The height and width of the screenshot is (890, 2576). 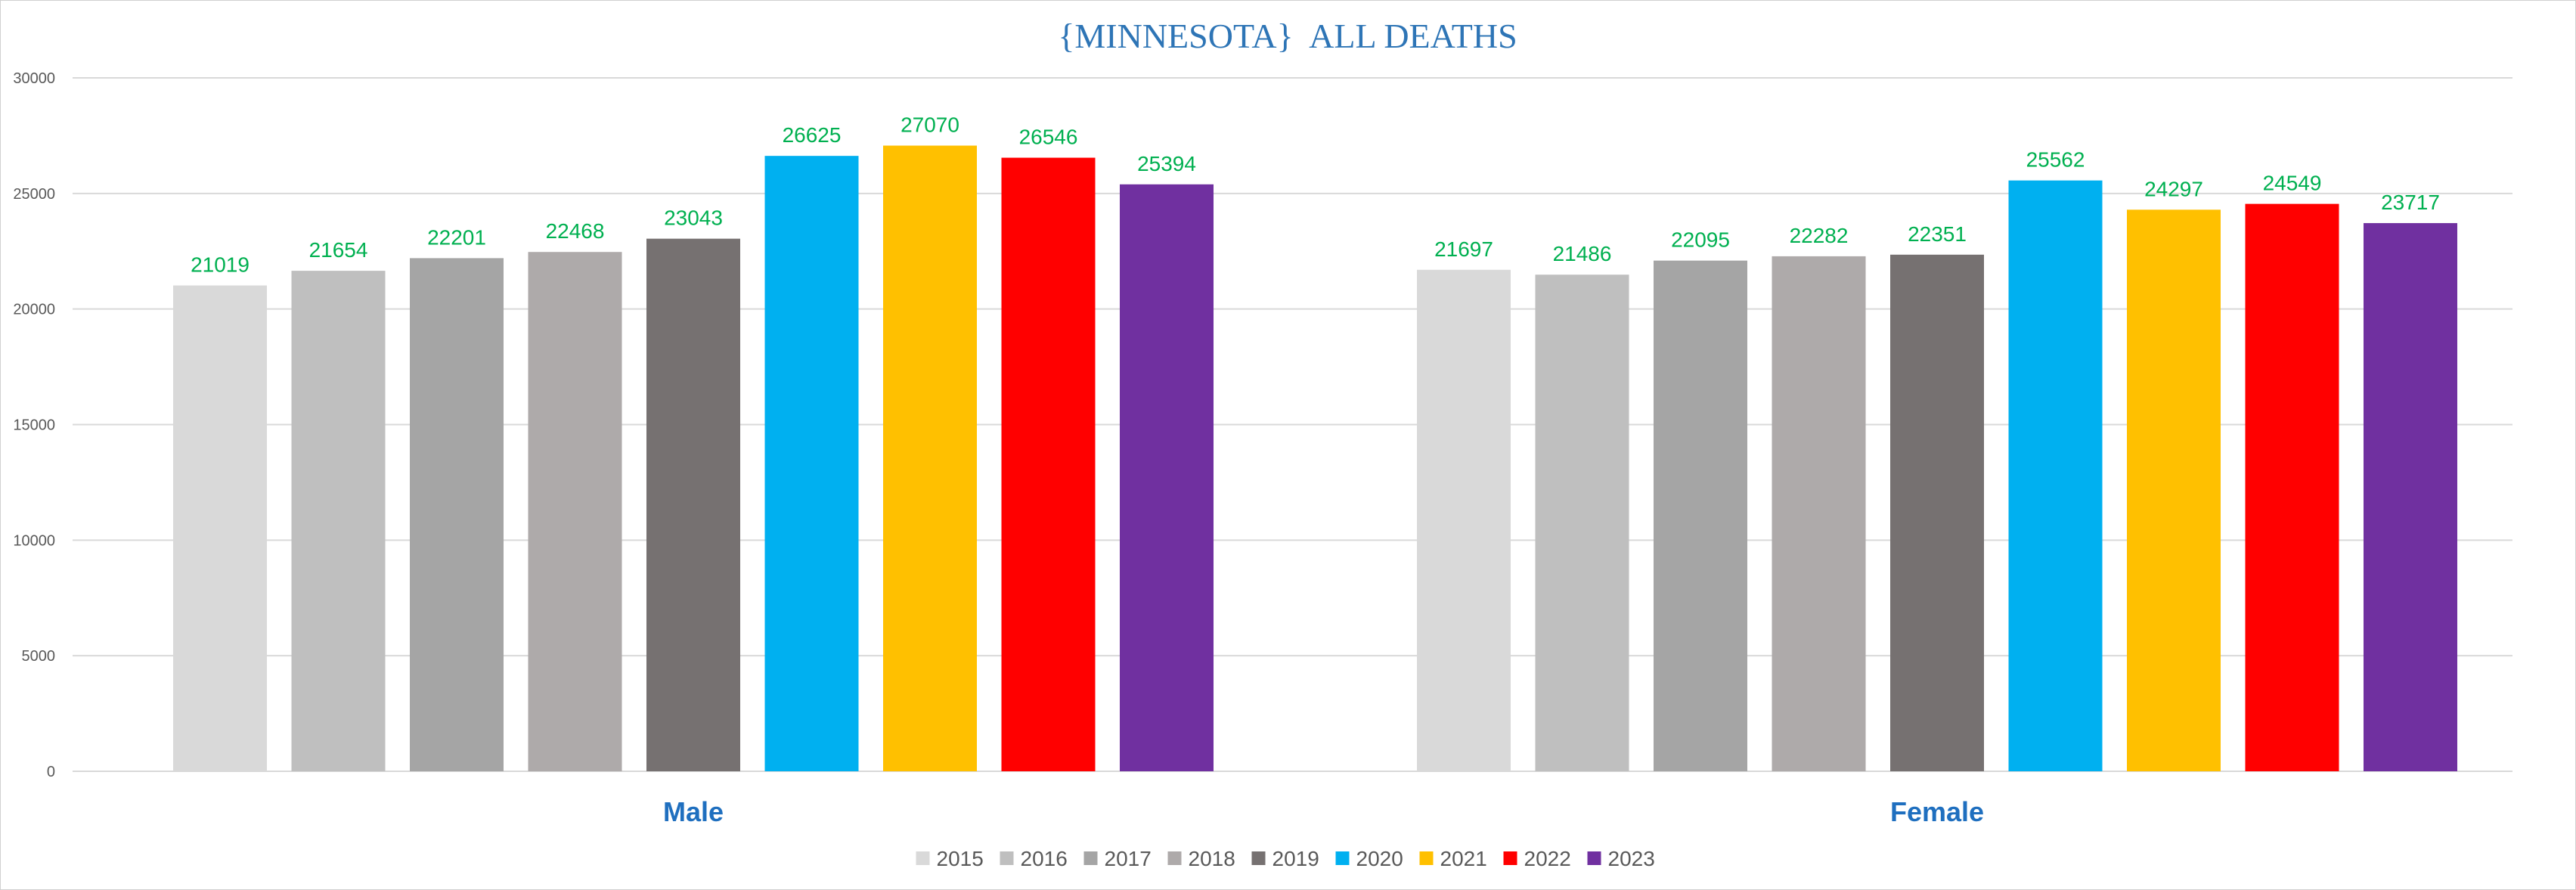 What do you see at coordinates (1128, 859) in the screenshot?
I see `legend-label: 2017` at bounding box center [1128, 859].